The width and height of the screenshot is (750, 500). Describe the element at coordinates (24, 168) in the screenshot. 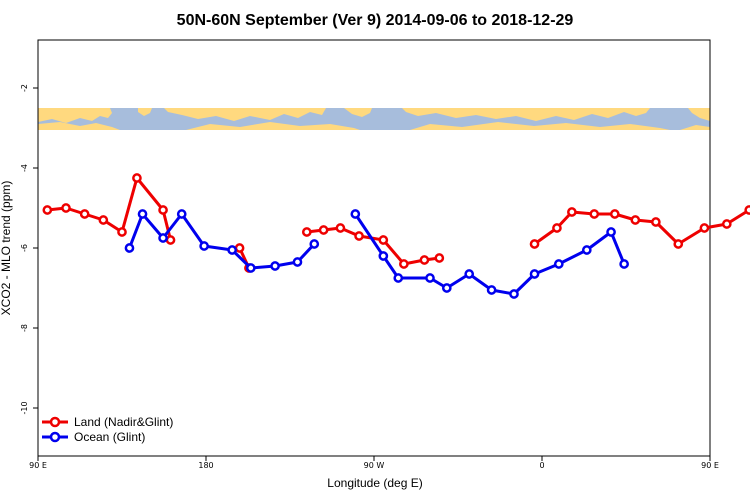

I see `y-tick-label: -4` at that location.